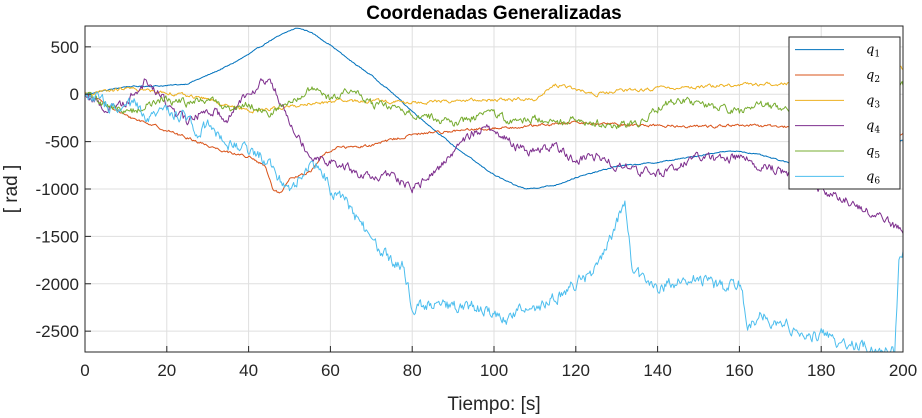 This screenshot has height=418, width=922. What do you see at coordinates (494, 13) in the screenshot?
I see `chart-title: Coordenadas Generalizadas` at bounding box center [494, 13].